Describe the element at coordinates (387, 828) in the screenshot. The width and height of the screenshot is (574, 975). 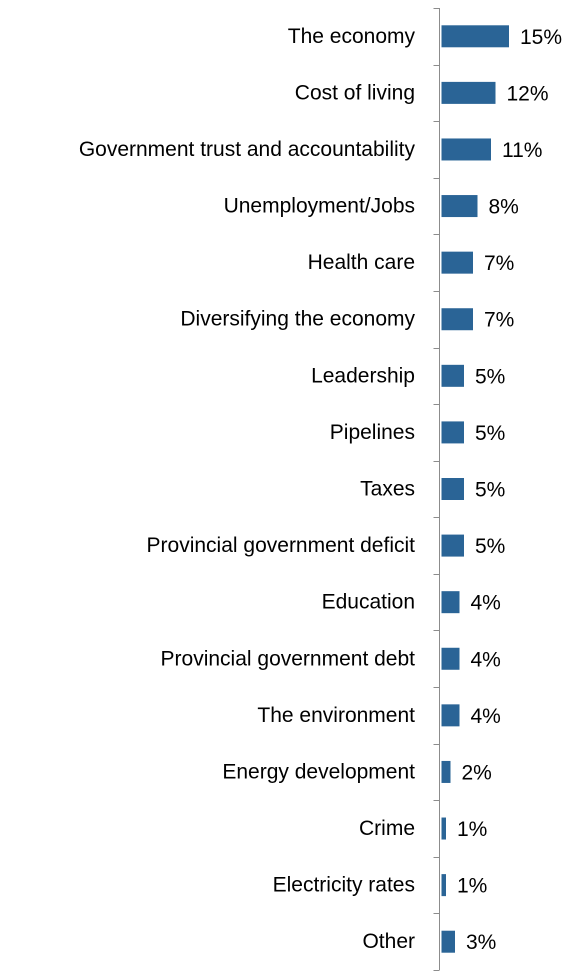
I see `category-label: Crime` at that location.